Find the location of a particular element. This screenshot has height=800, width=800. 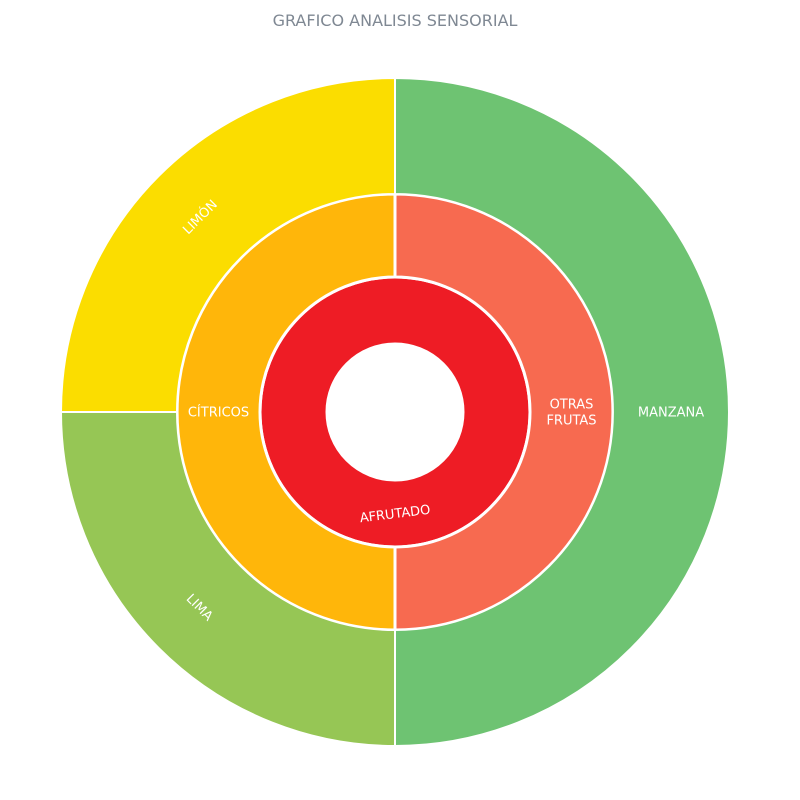

chart-title: GRAFICO ANALISIS SENSORIAL is located at coordinates (395, 20).